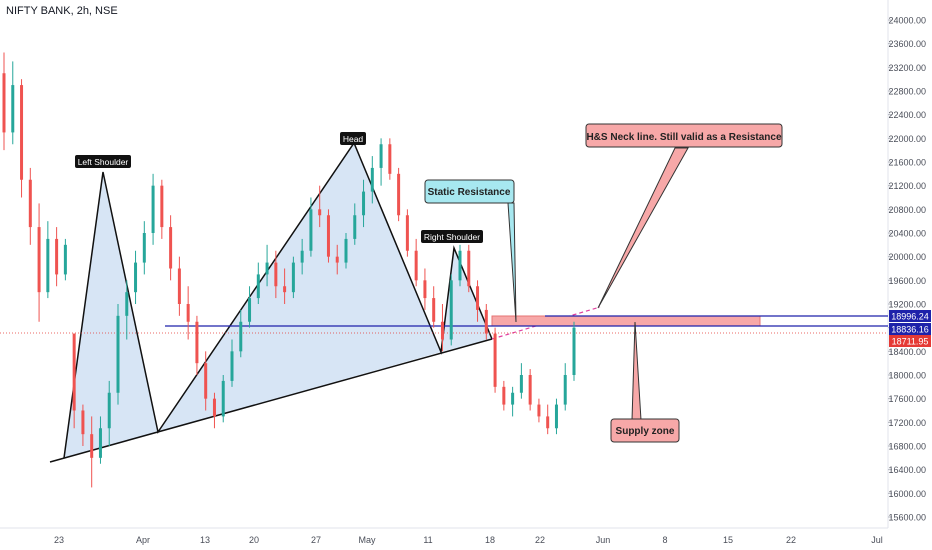 This screenshot has width=932, height=550. Describe the element at coordinates (907, 21) in the screenshot. I see `y-tick-label: 24000.00` at that location.